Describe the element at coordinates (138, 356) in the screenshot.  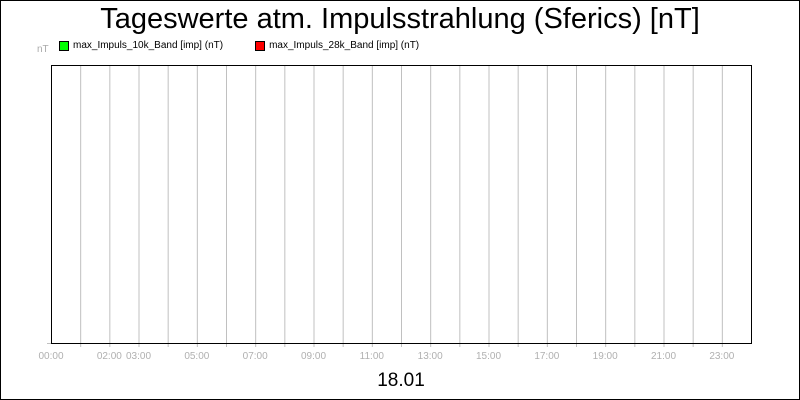
I see `x-tick-label: 03:00` at that location.